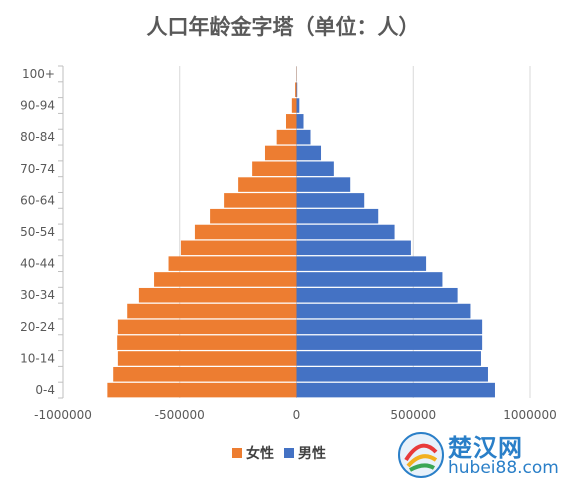 The height and width of the screenshot is (483, 566). What do you see at coordinates (37, 106) in the screenshot?
I see `y-tick-label: 90-94` at bounding box center [37, 106].